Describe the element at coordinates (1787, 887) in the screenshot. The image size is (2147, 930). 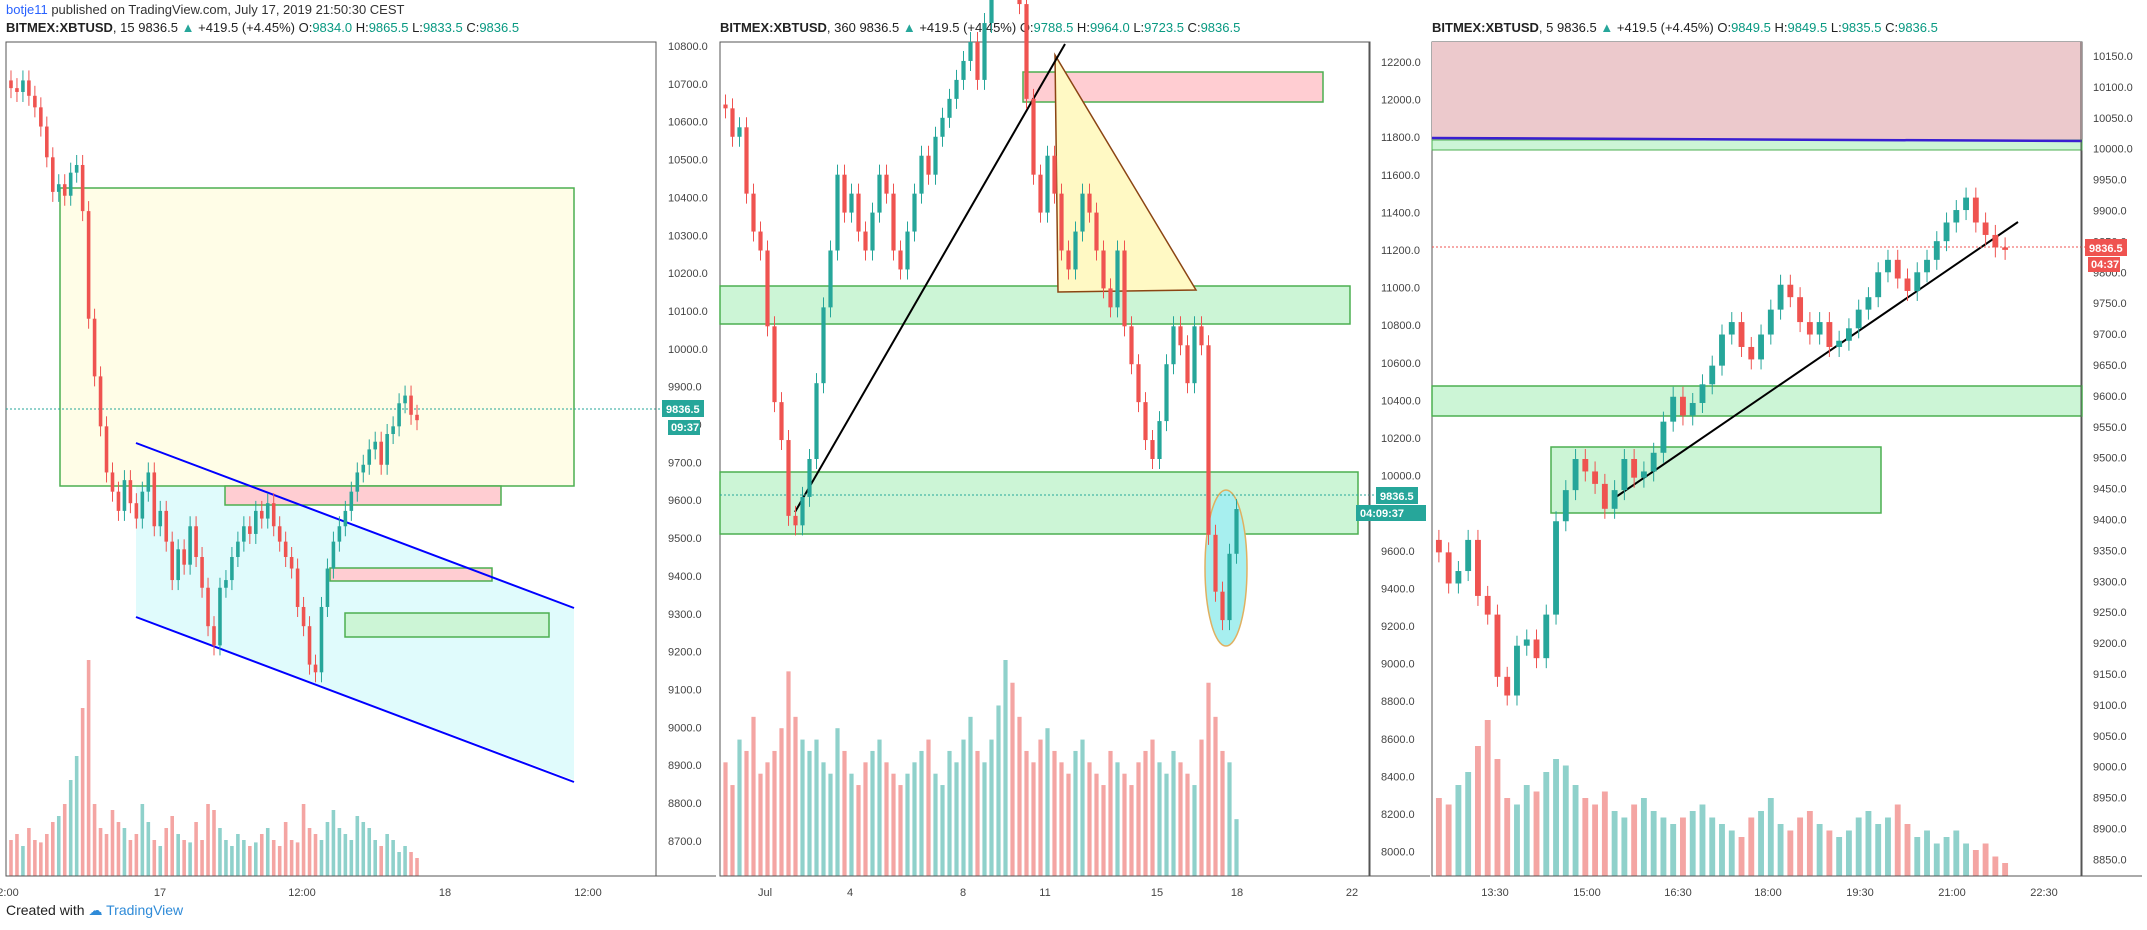
I see `x-axis: 13:30 15:00 16:30 18:00 19:30 21:00 22:30` at that location.